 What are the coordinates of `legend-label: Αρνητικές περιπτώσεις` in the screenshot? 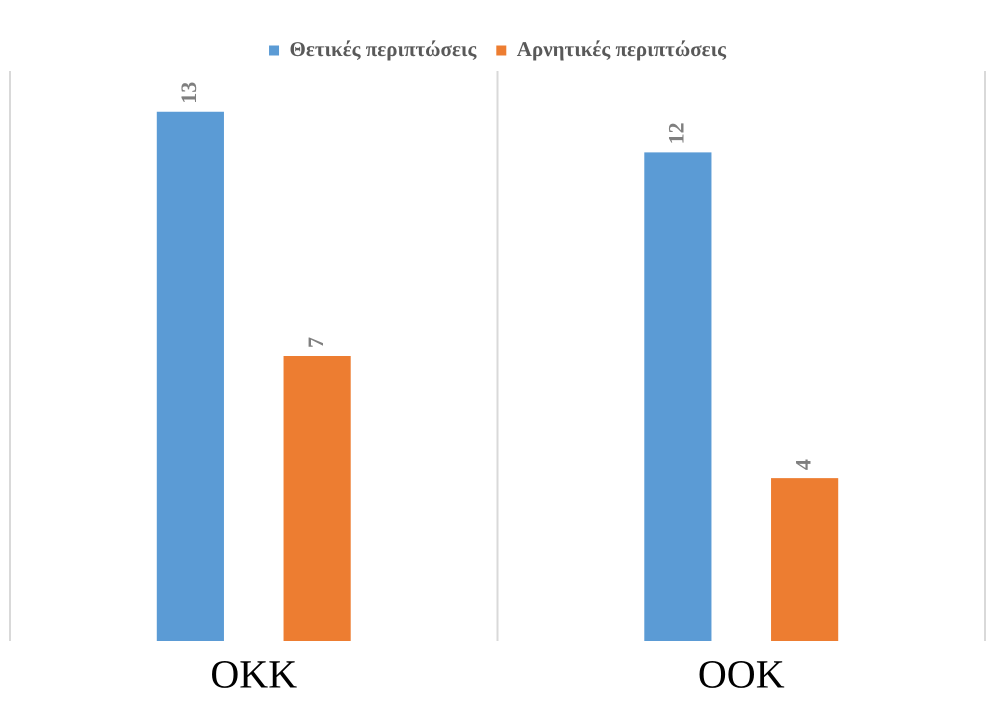 It's located at (622, 48).